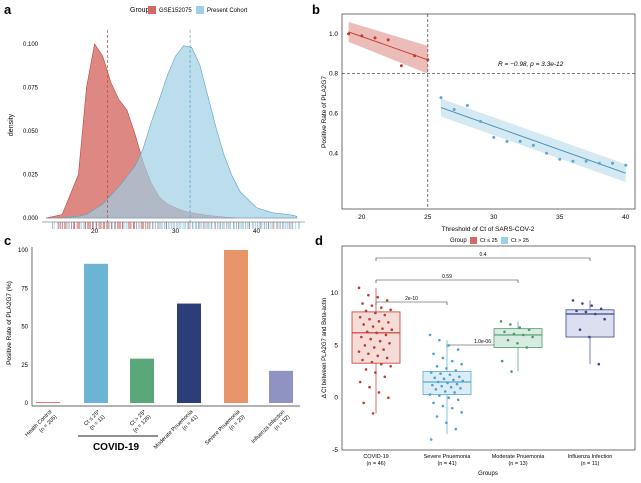  I want to click on panel-a-legend-title: Group, so click(140, 10).